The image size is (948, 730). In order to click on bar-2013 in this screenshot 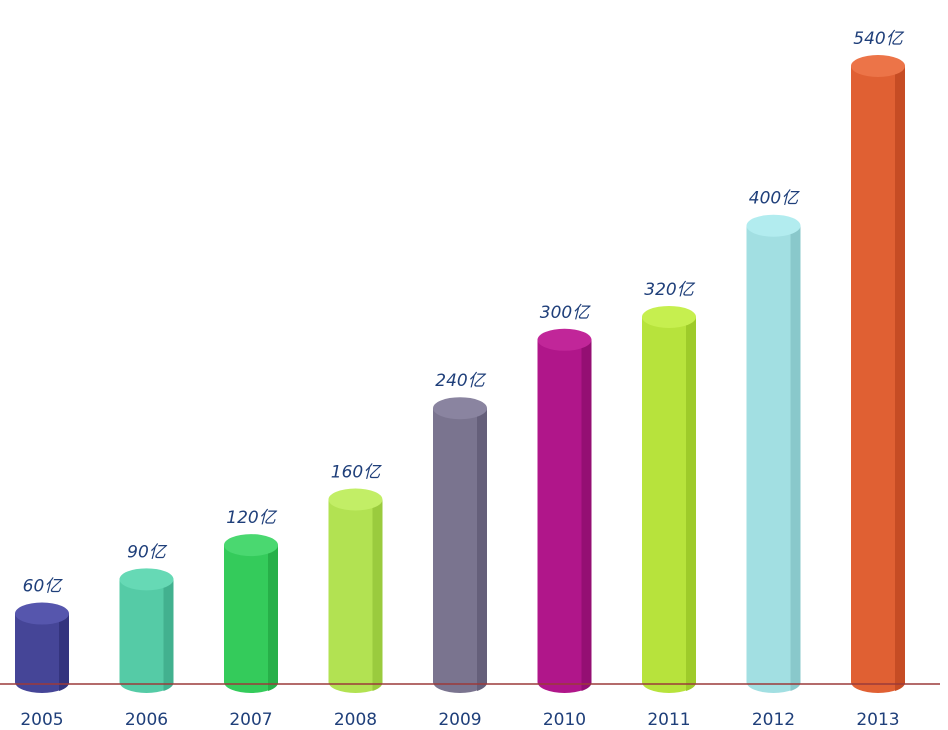, I will do `click(878, 374)`.